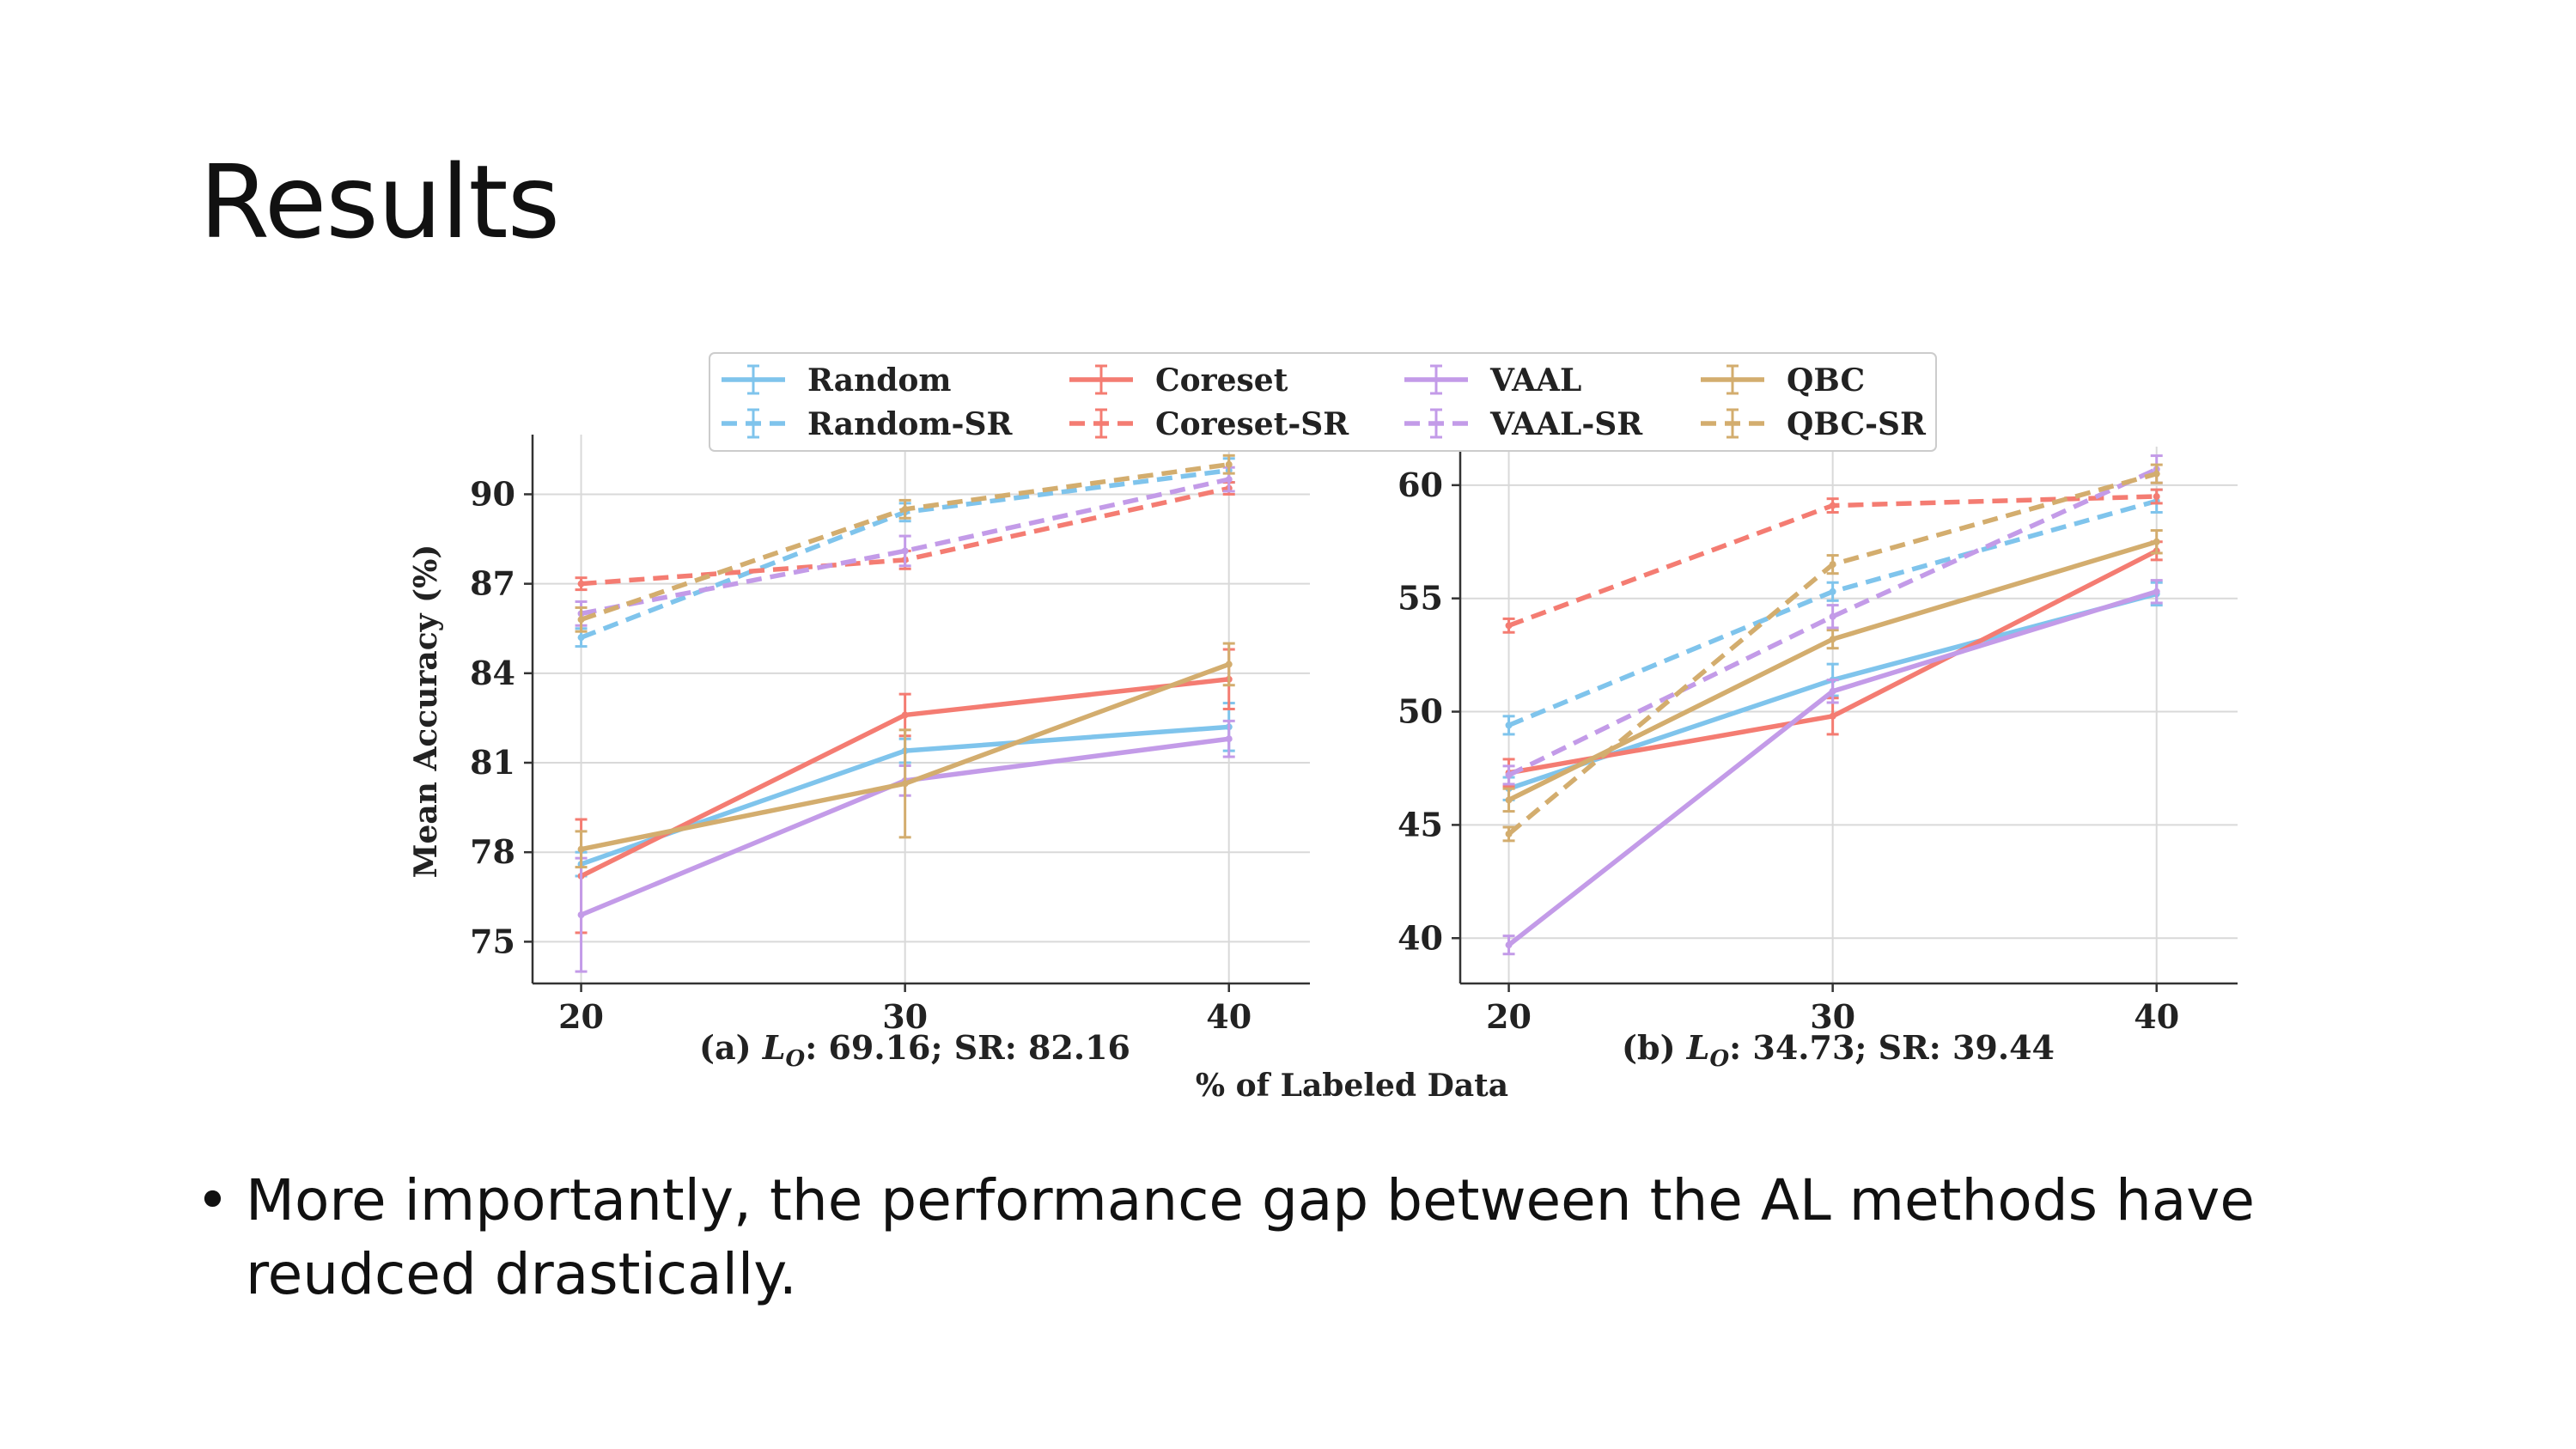 The image size is (2576, 1449). I want to click on y-tick-label-a-75: 75, so click(492, 941).